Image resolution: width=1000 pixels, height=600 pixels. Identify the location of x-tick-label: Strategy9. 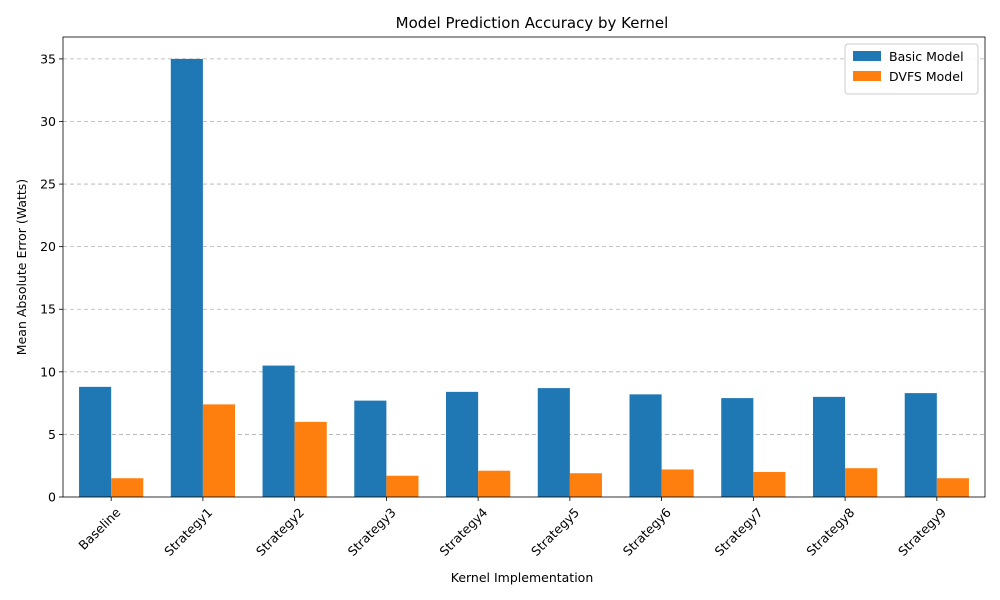
(922, 532).